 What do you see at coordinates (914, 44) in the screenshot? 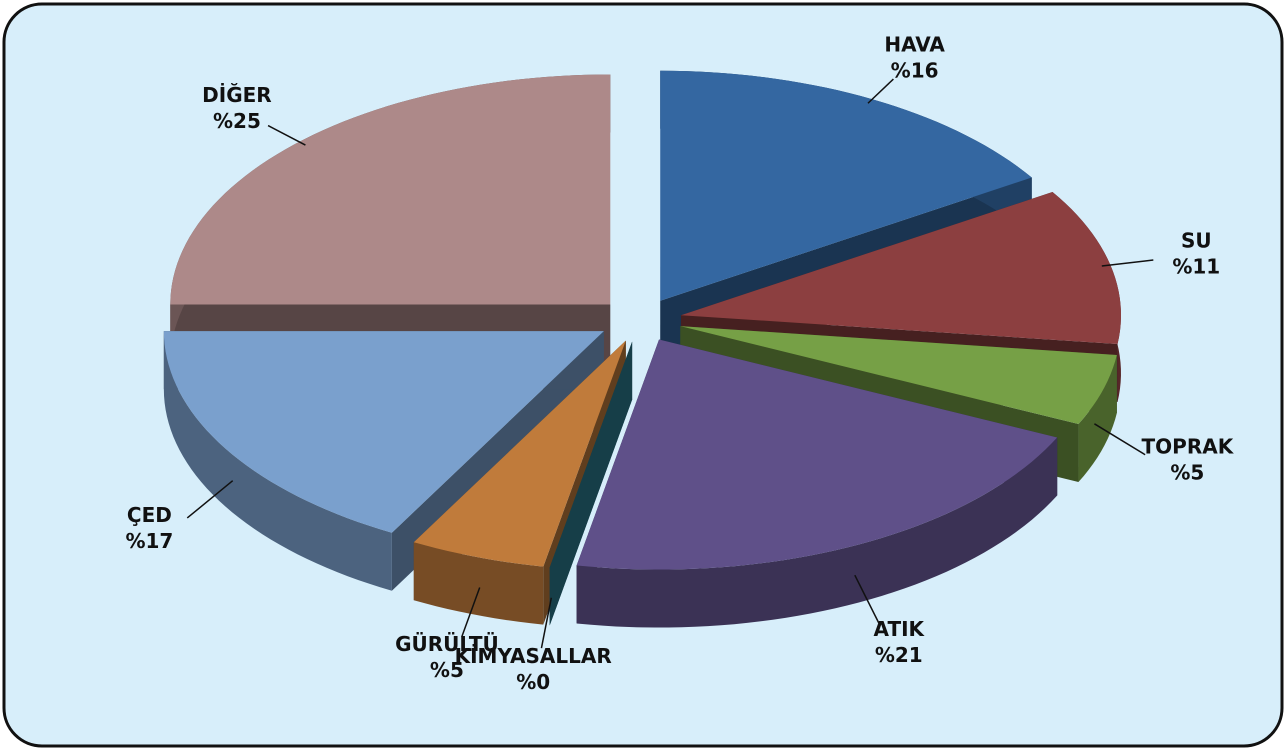
I see `category-label: HAVA` at bounding box center [914, 44].